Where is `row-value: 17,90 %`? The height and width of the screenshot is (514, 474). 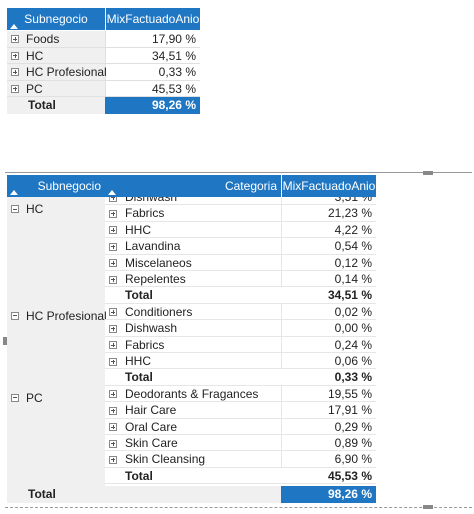
row-value: 17,90 % is located at coordinates (173, 39).